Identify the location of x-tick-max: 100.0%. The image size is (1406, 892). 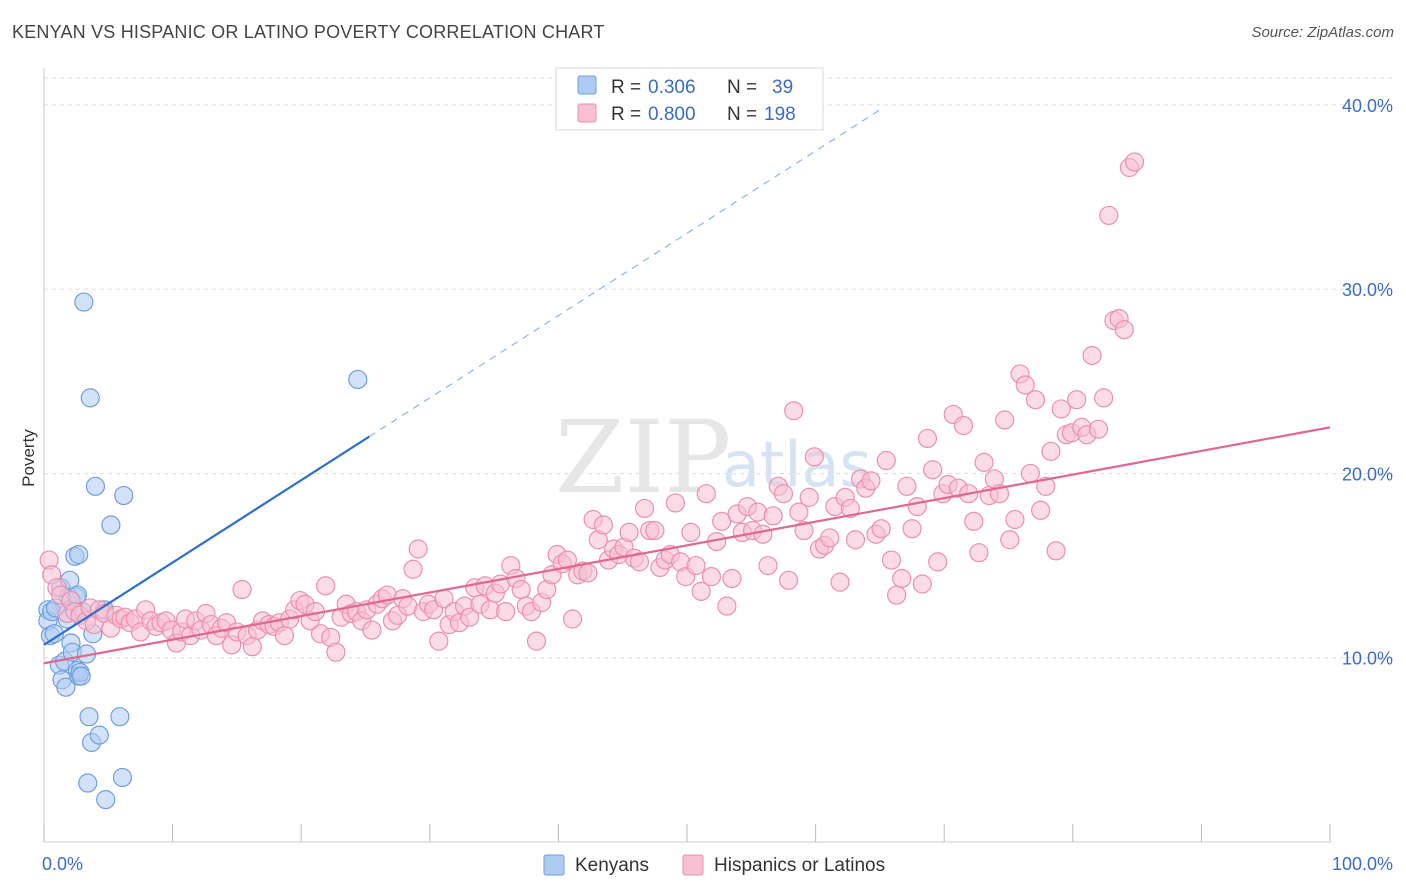
(1362, 864).